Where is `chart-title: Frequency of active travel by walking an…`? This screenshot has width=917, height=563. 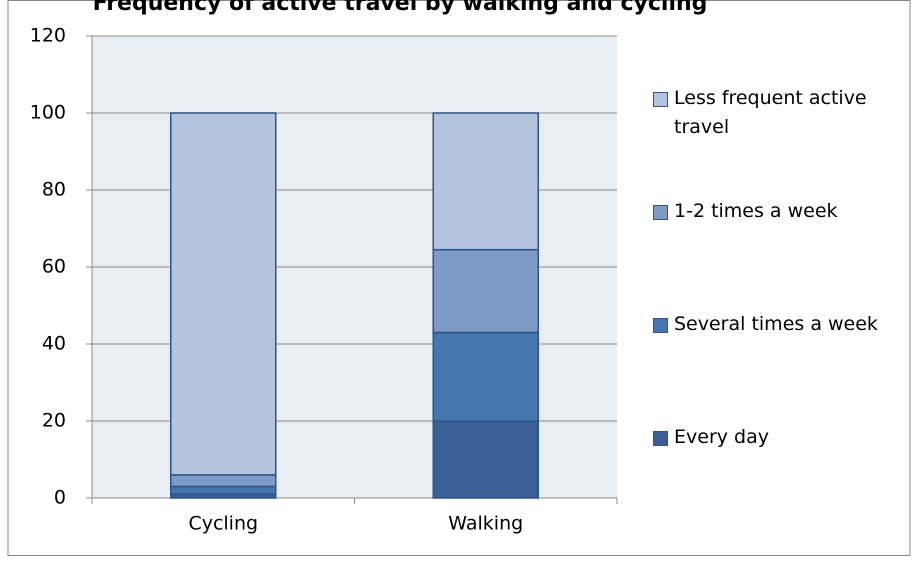
chart-title: Frequency of active travel by walking an… is located at coordinates (400, 8).